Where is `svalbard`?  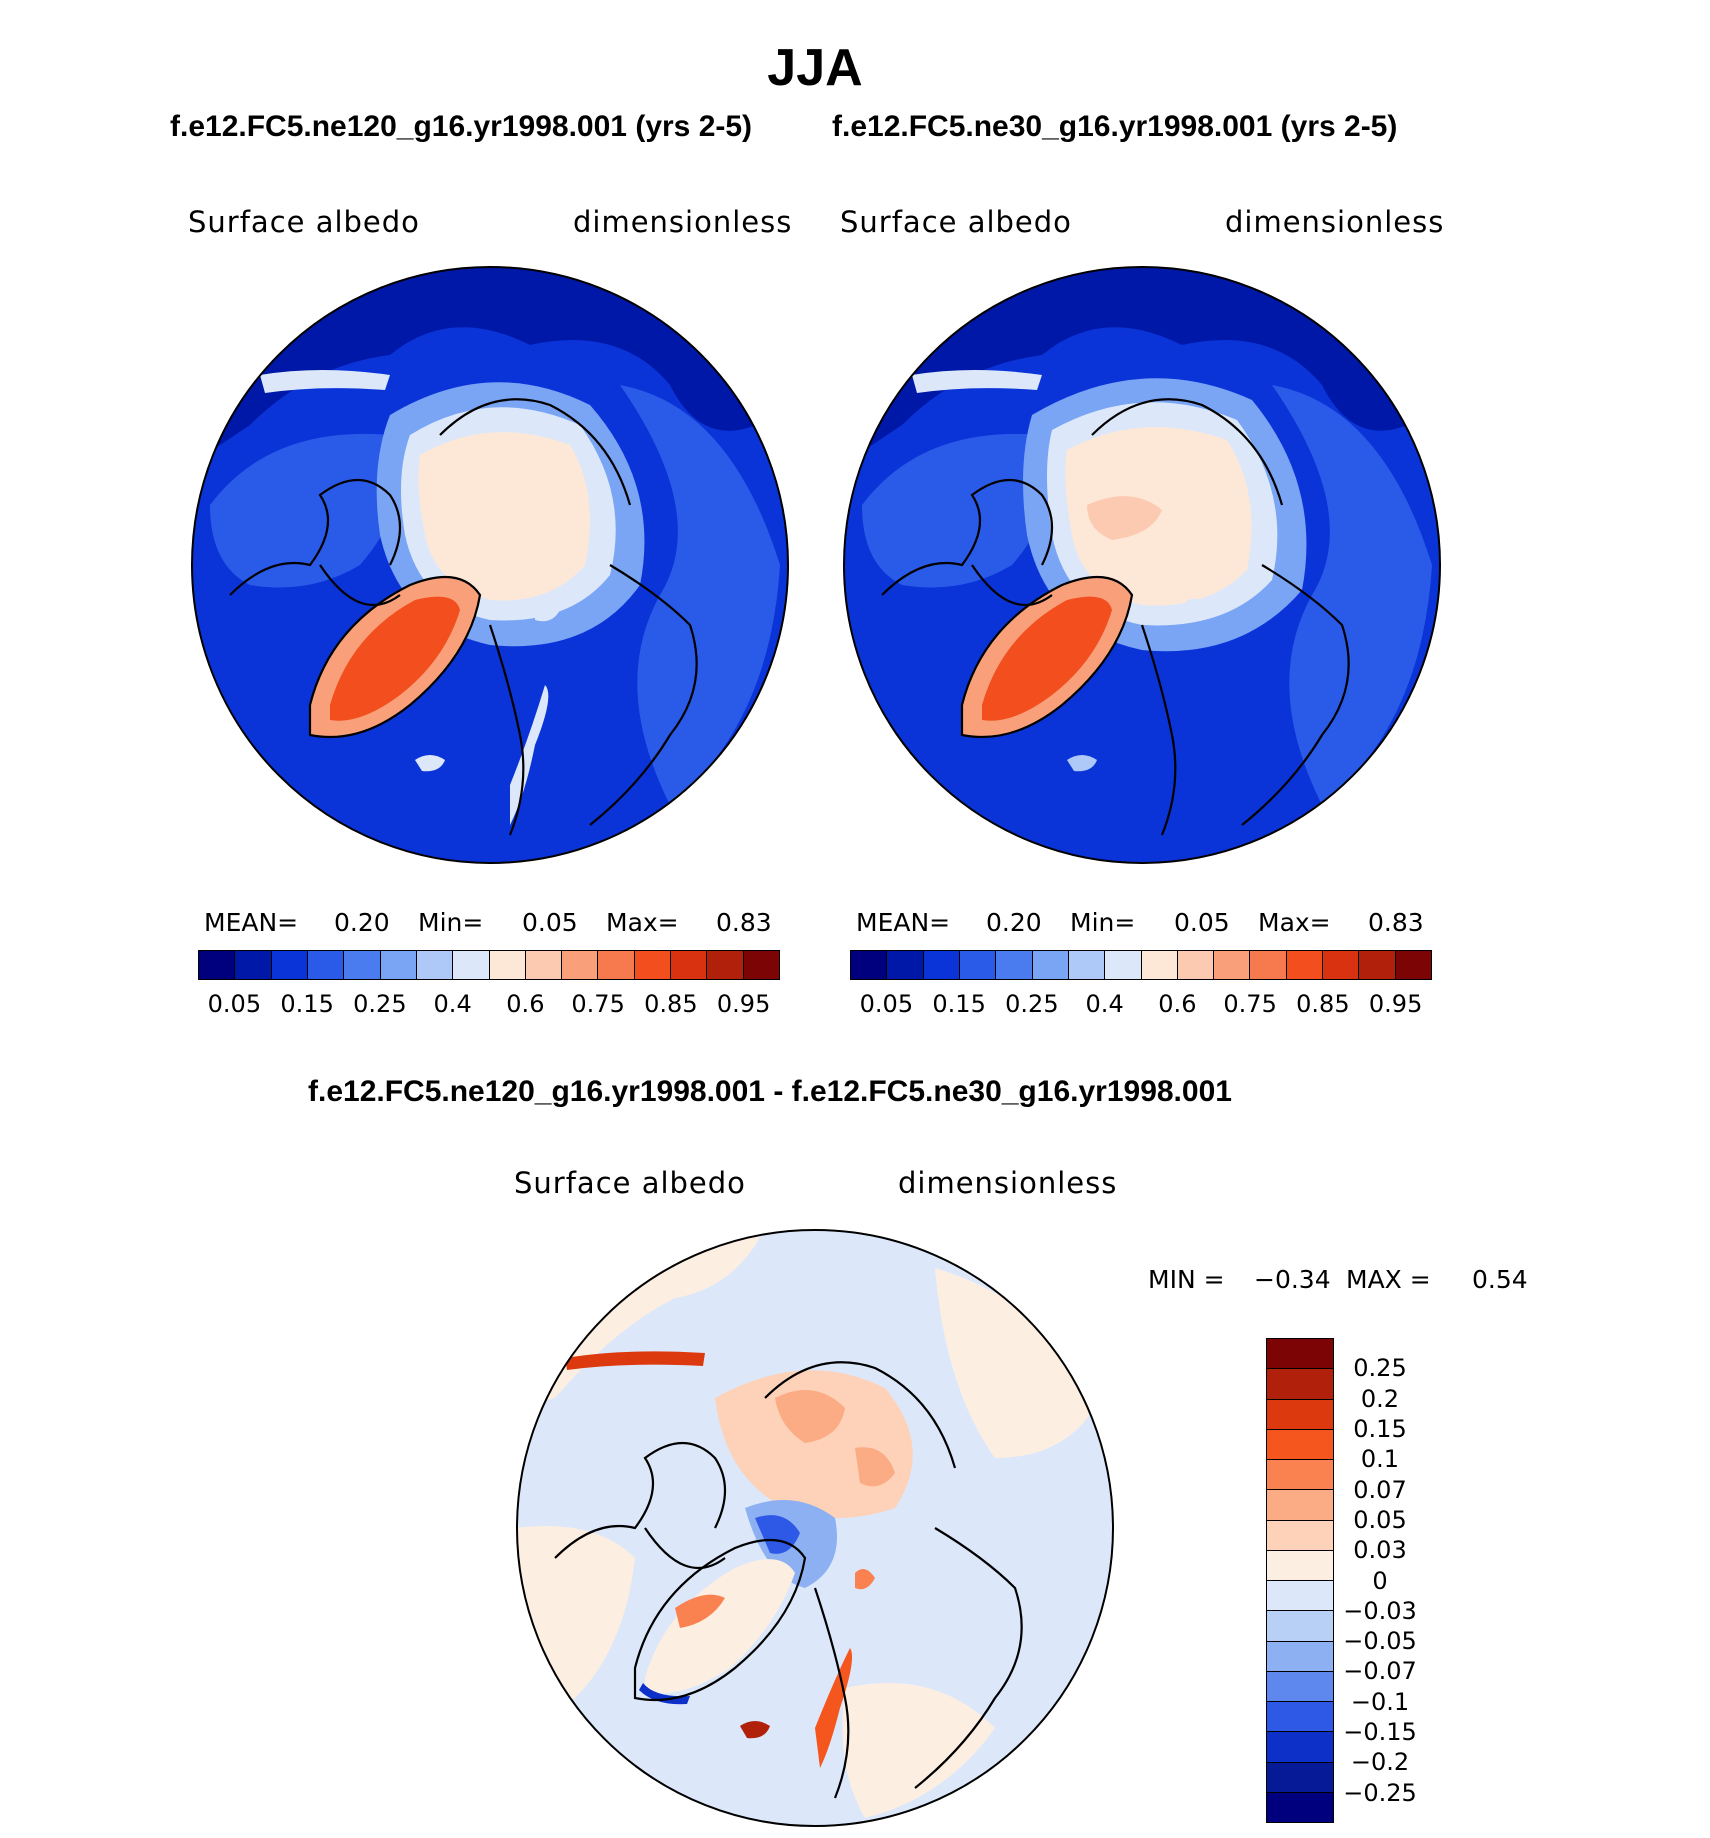 svalbard is located at coordinates (1199, 610).